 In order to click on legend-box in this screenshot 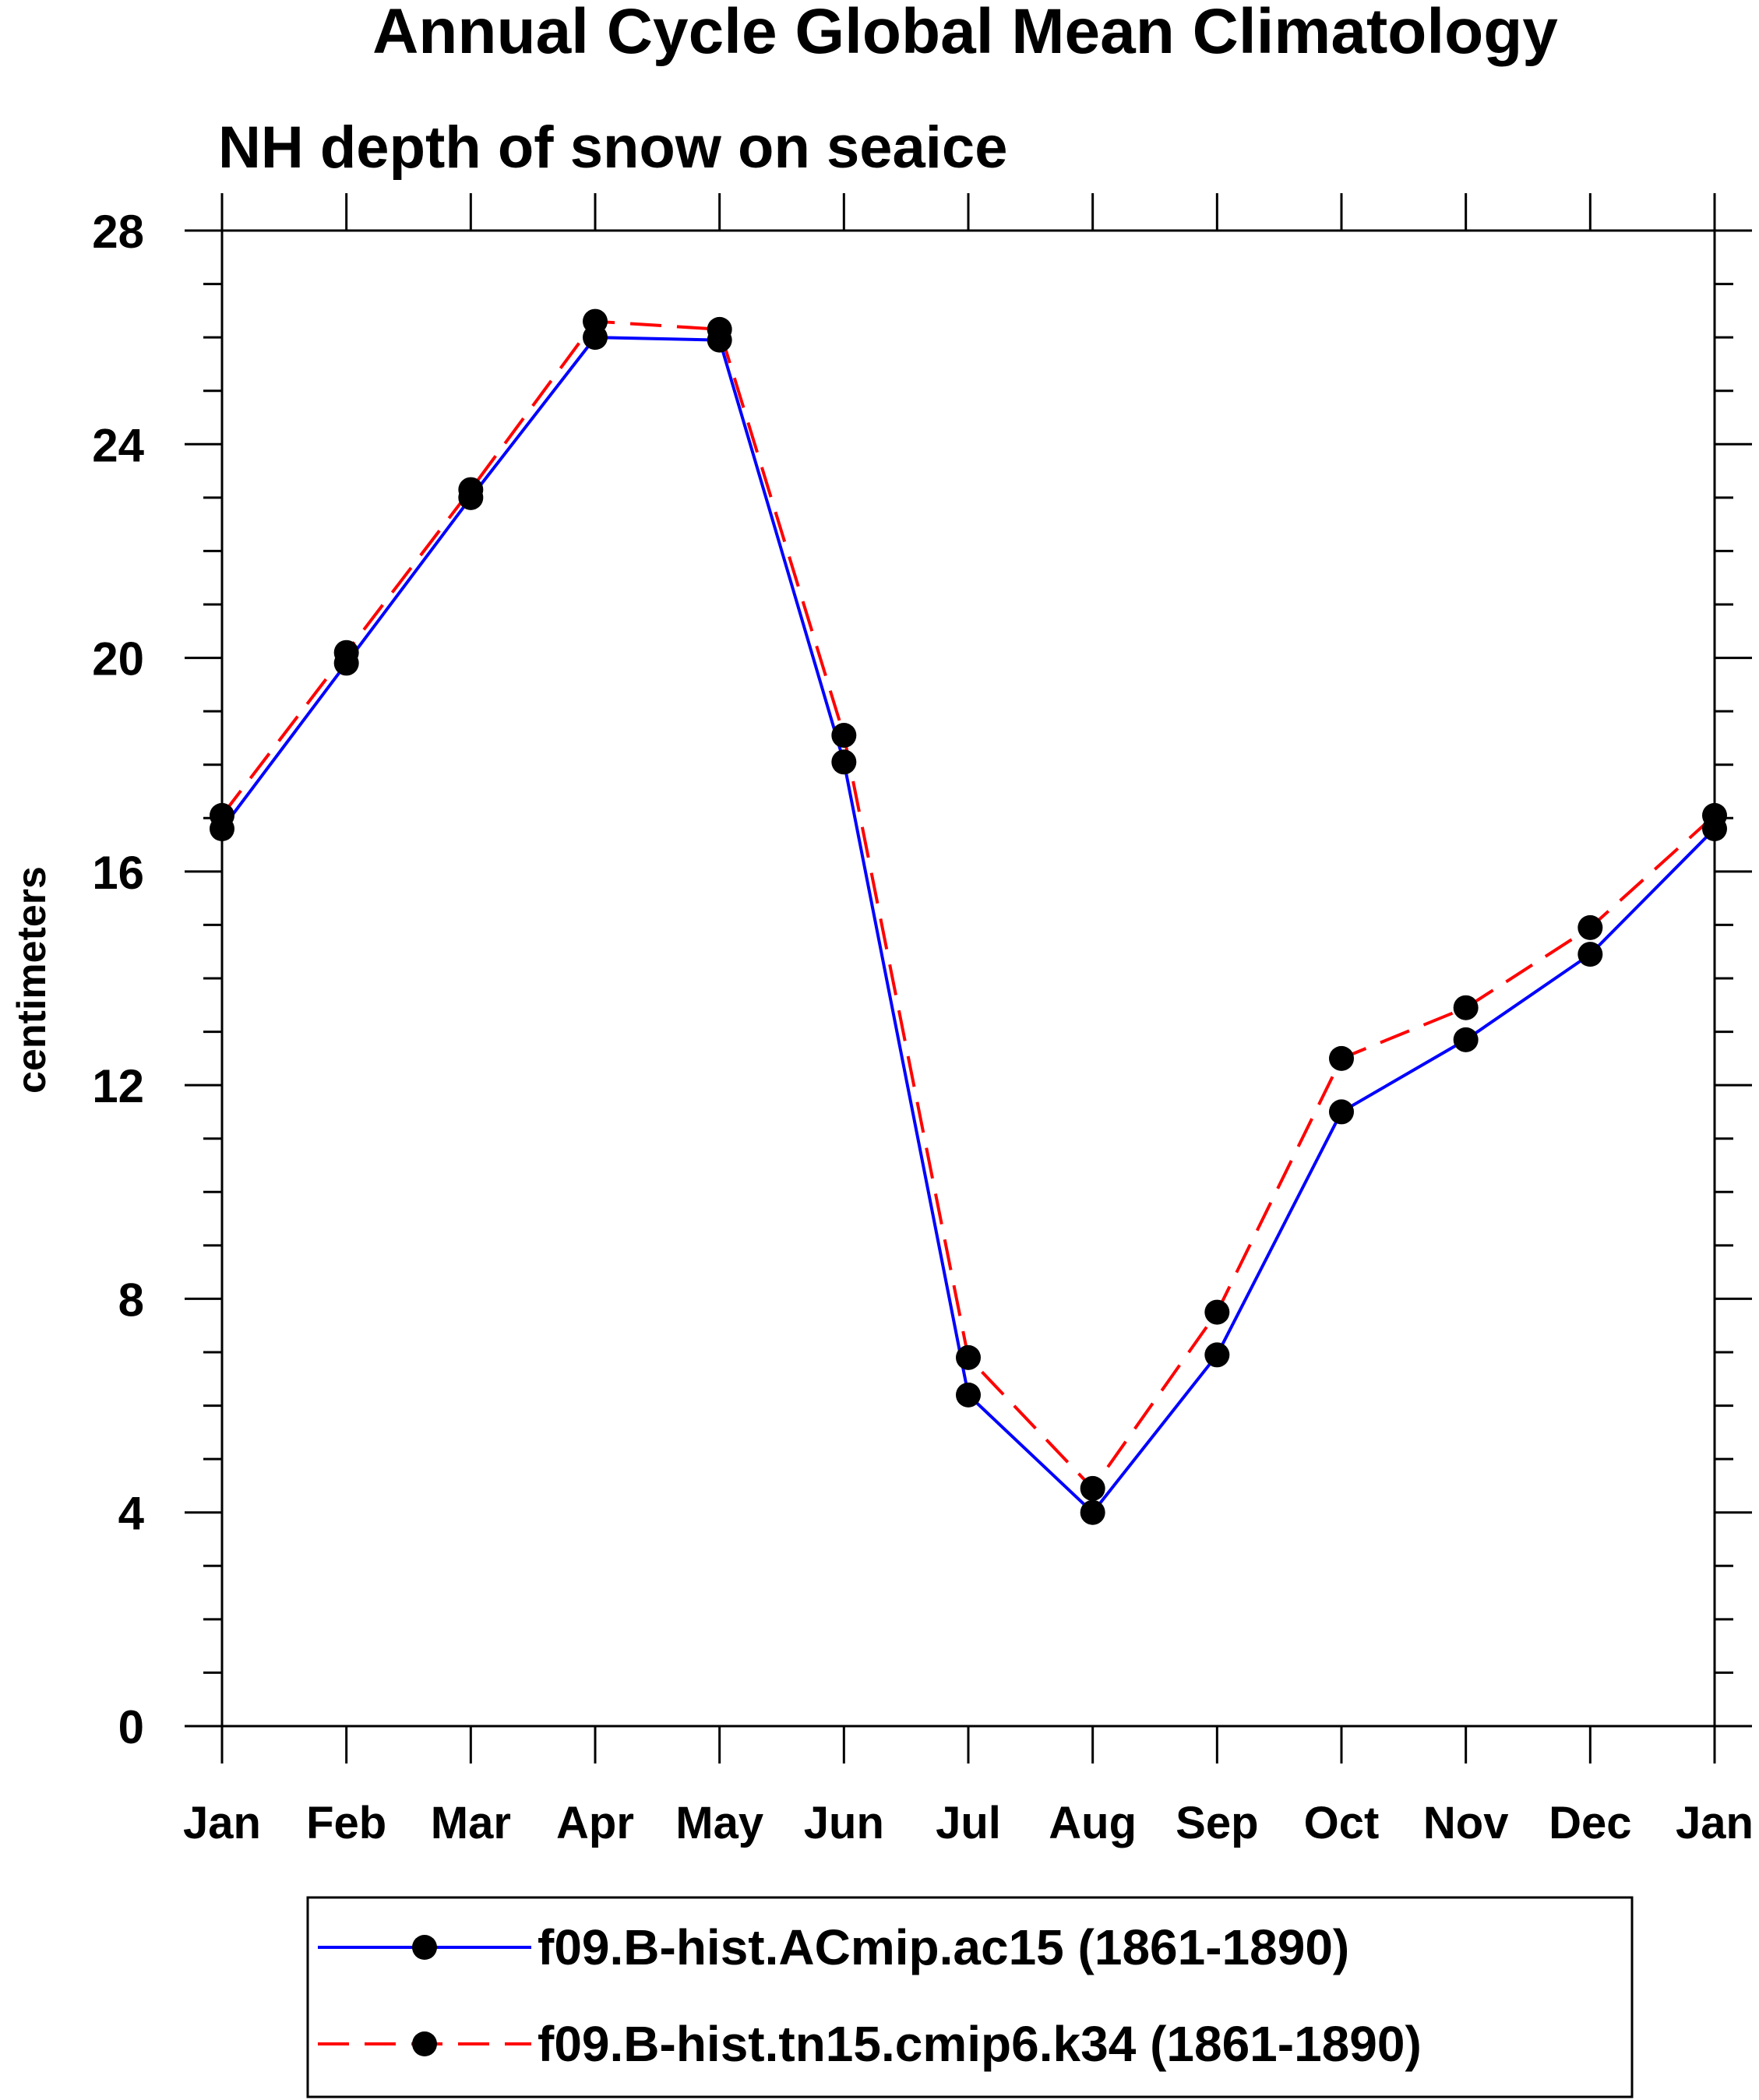, I will do `click(970, 1997)`.